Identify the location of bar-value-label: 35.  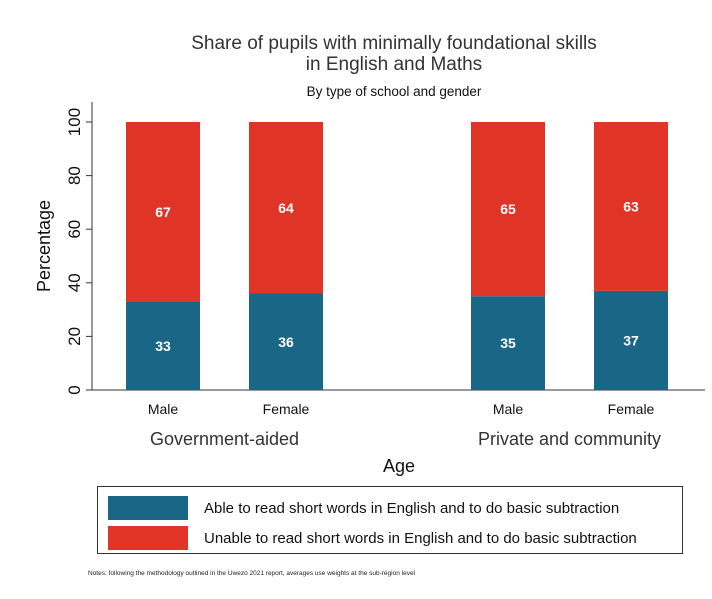
(508, 343).